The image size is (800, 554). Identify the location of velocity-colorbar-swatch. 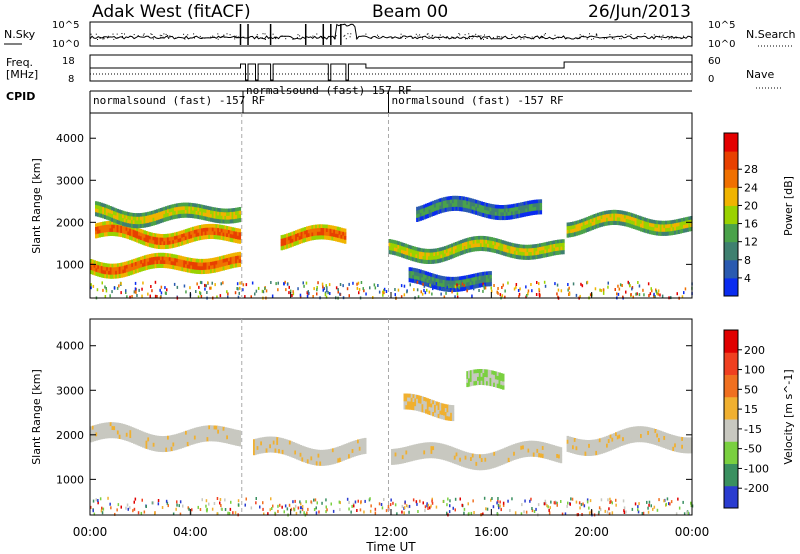
(731, 497).